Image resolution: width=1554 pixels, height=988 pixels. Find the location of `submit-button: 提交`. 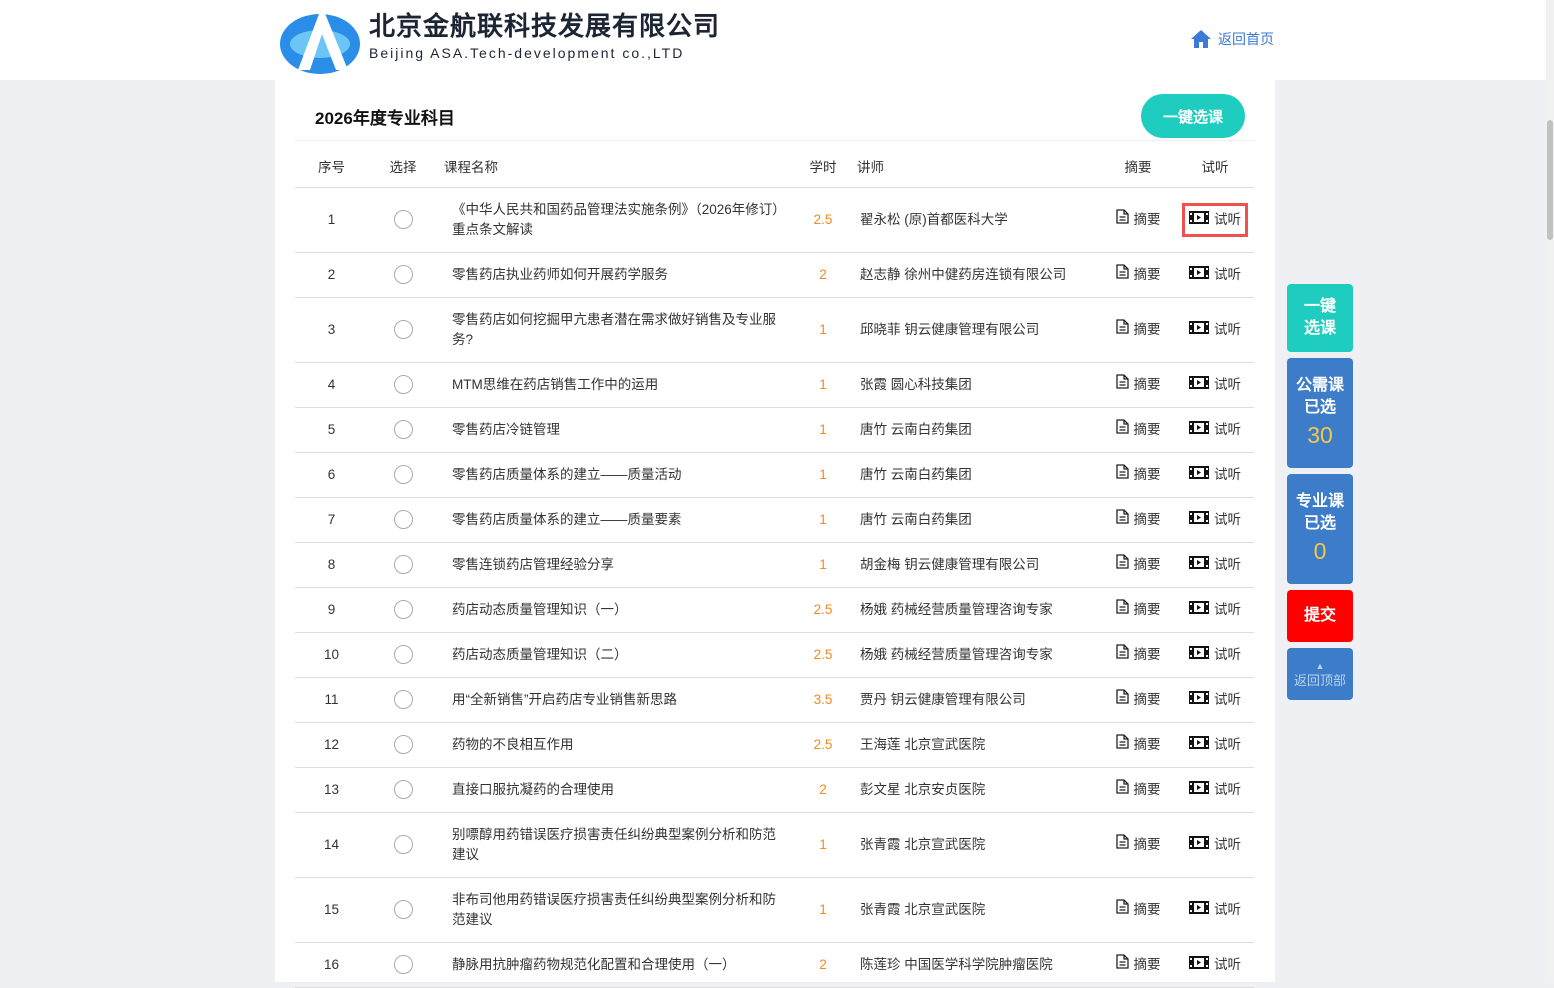

submit-button: 提交 is located at coordinates (1320, 616).